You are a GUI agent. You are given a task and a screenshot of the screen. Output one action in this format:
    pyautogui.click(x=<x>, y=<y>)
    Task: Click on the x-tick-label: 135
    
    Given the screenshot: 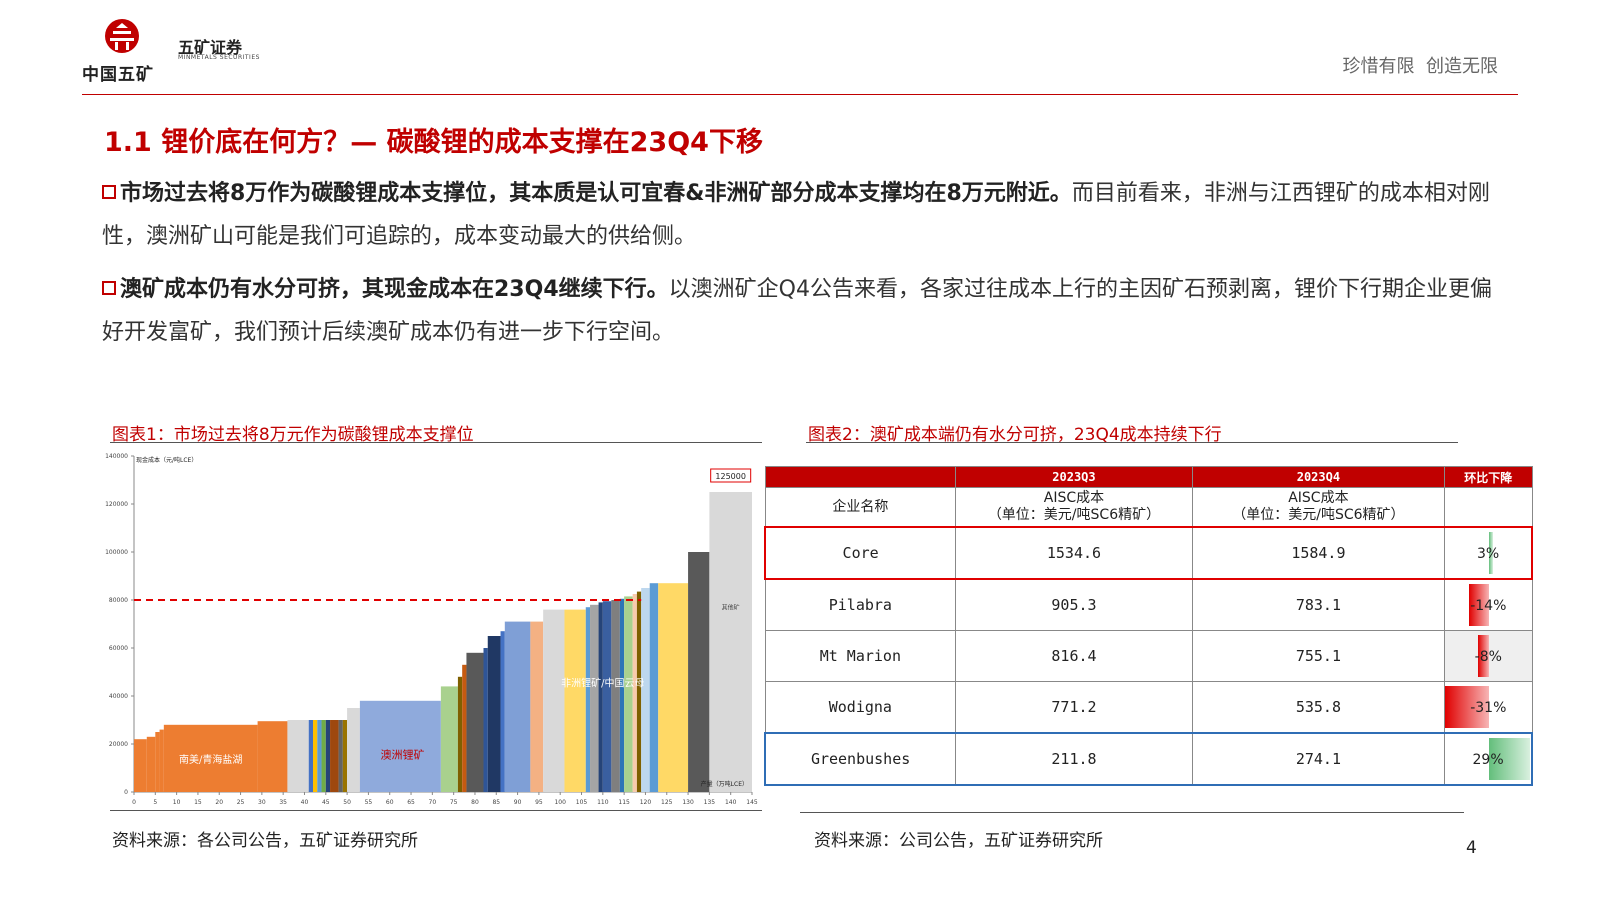 What is the action you would take?
    pyautogui.click(x=710, y=802)
    